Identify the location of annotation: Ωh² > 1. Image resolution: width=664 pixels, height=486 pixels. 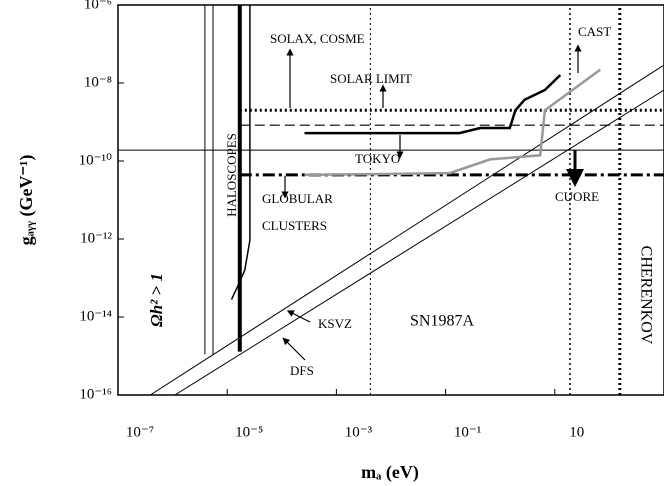
(156, 300).